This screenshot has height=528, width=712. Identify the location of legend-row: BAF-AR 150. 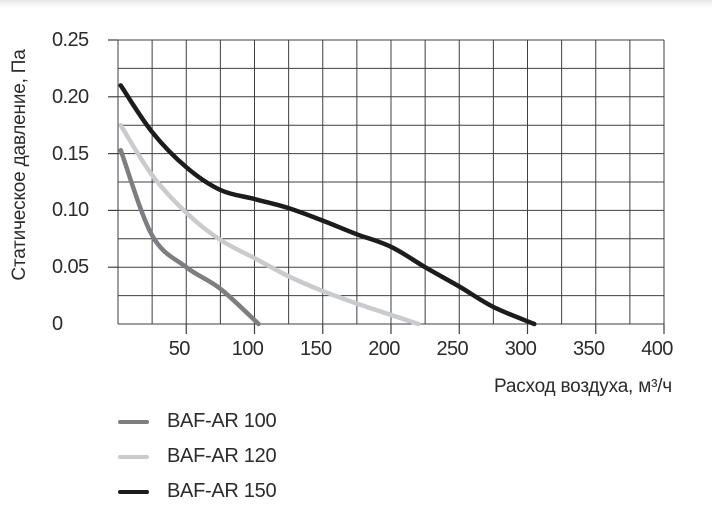
(197, 491).